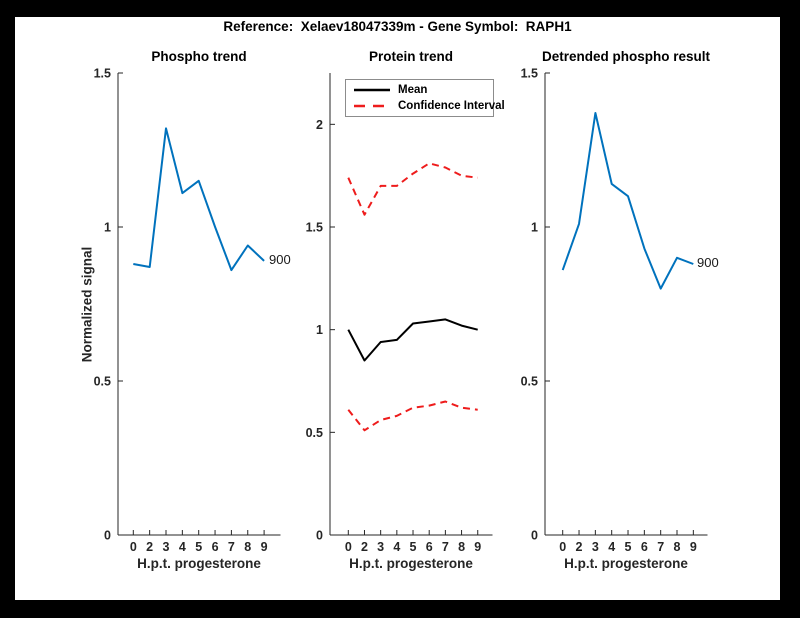 Image resolution: width=800 pixels, height=618 pixels. Describe the element at coordinates (199, 563) in the screenshot. I see `plot1-xlabel: H.p.t. progesterone` at that location.